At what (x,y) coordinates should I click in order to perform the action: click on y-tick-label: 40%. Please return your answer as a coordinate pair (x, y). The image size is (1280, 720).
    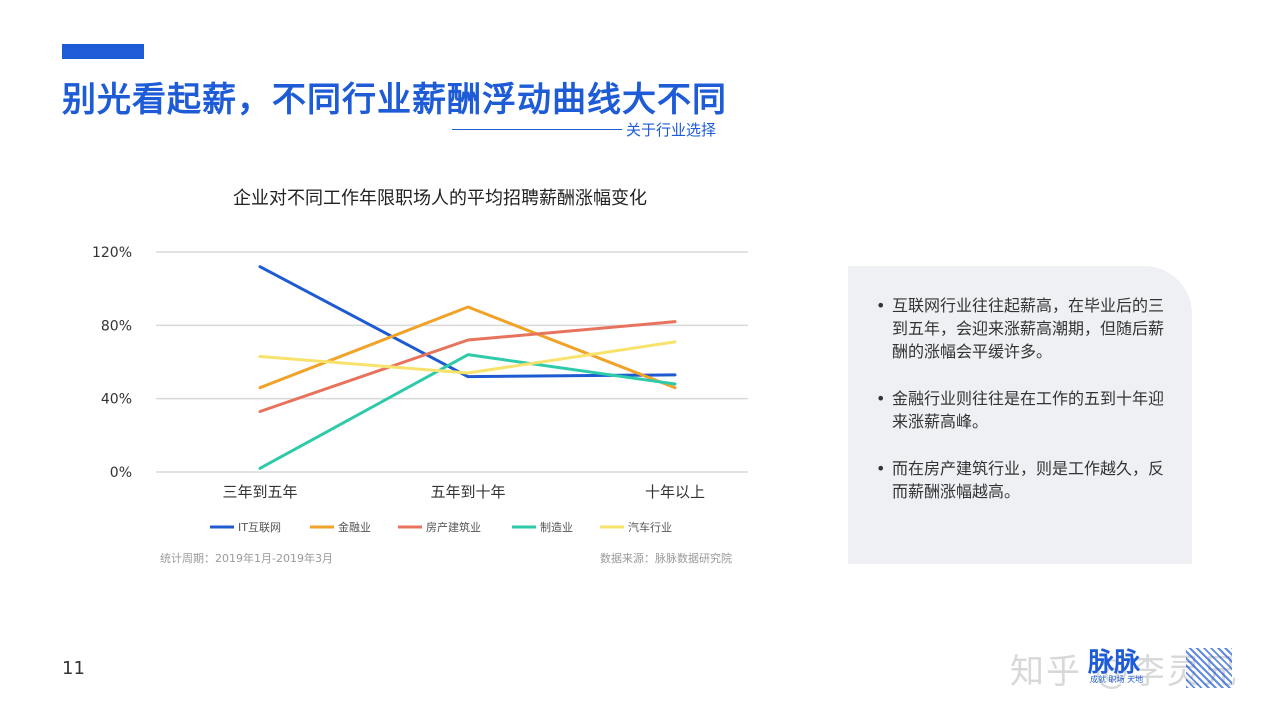
    Looking at the image, I should click on (116, 400).